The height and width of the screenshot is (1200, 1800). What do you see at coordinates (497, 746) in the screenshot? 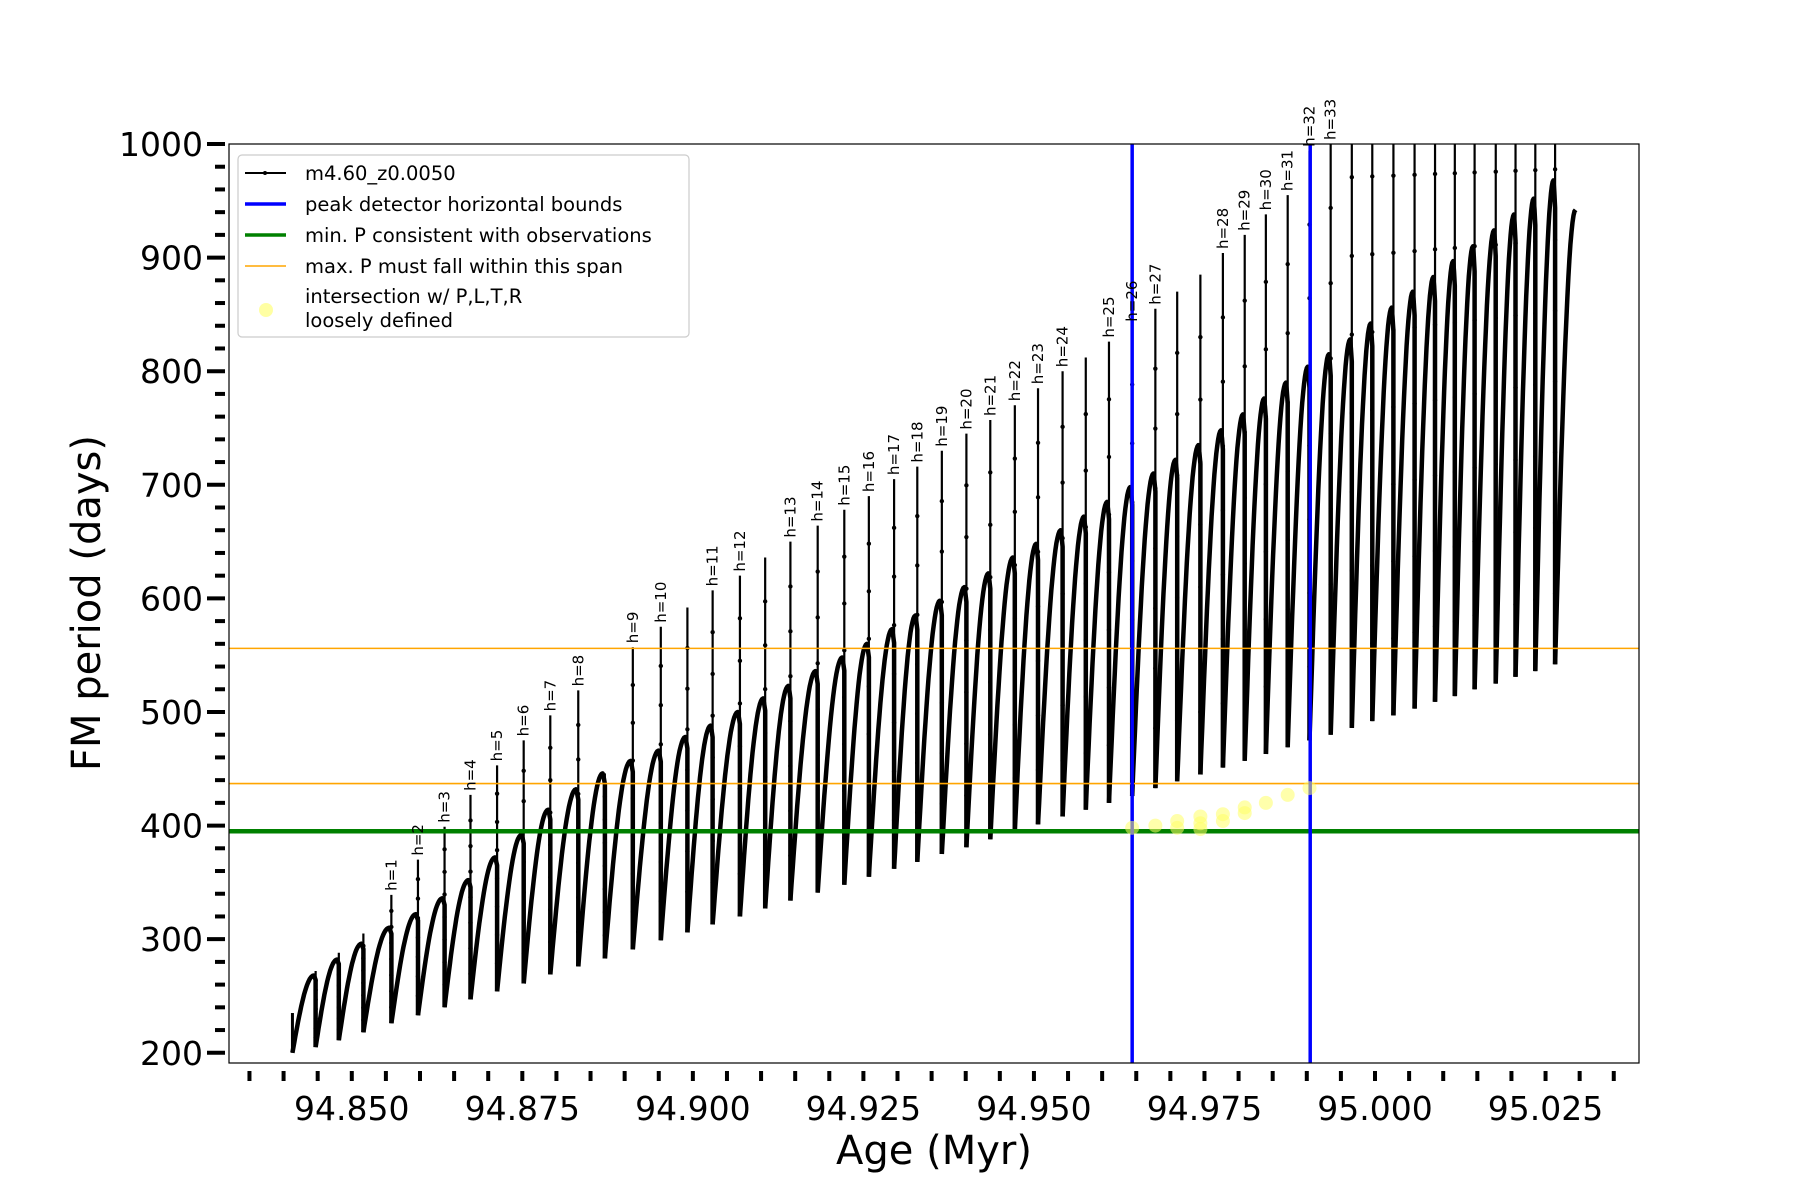
I see `harmonic-label: h=5` at bounding box center [497, 746].